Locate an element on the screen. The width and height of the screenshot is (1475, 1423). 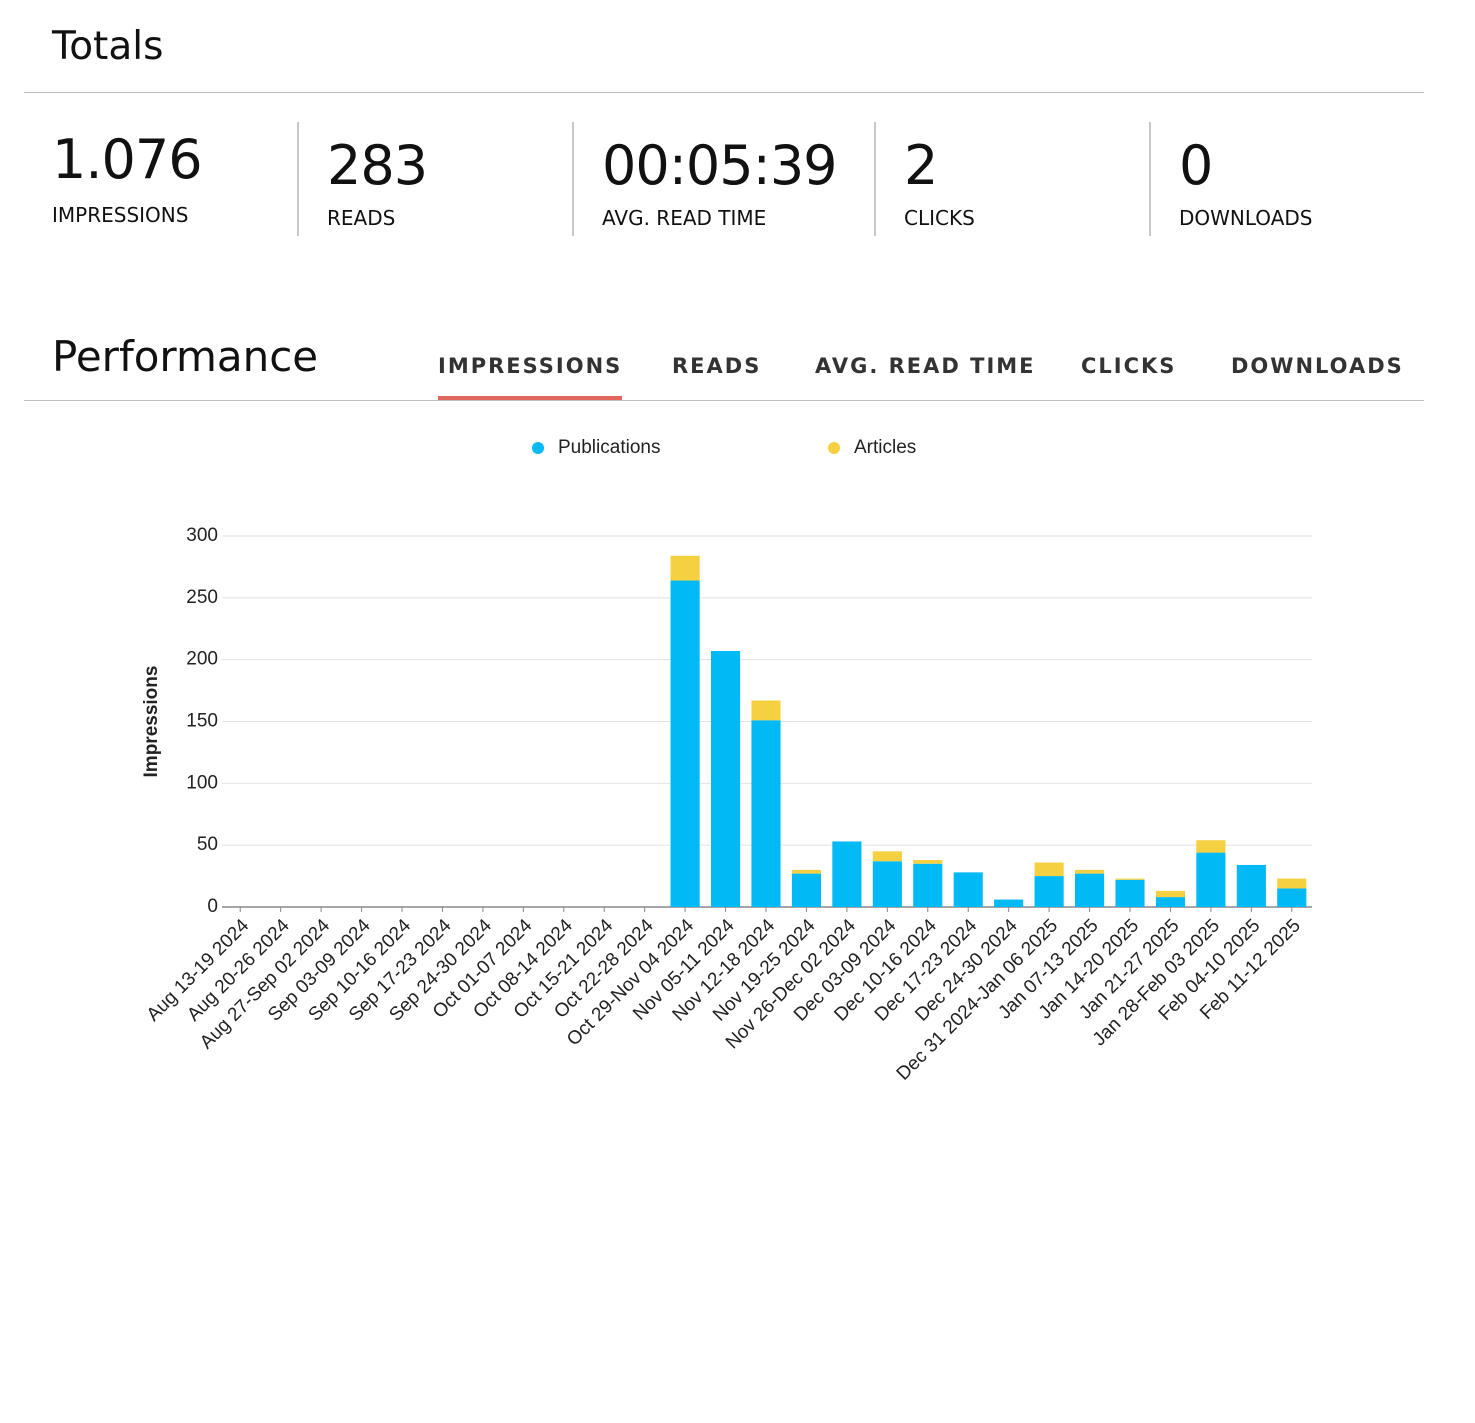
total-value: 00:05:39 is located at coordinates (720, 165).